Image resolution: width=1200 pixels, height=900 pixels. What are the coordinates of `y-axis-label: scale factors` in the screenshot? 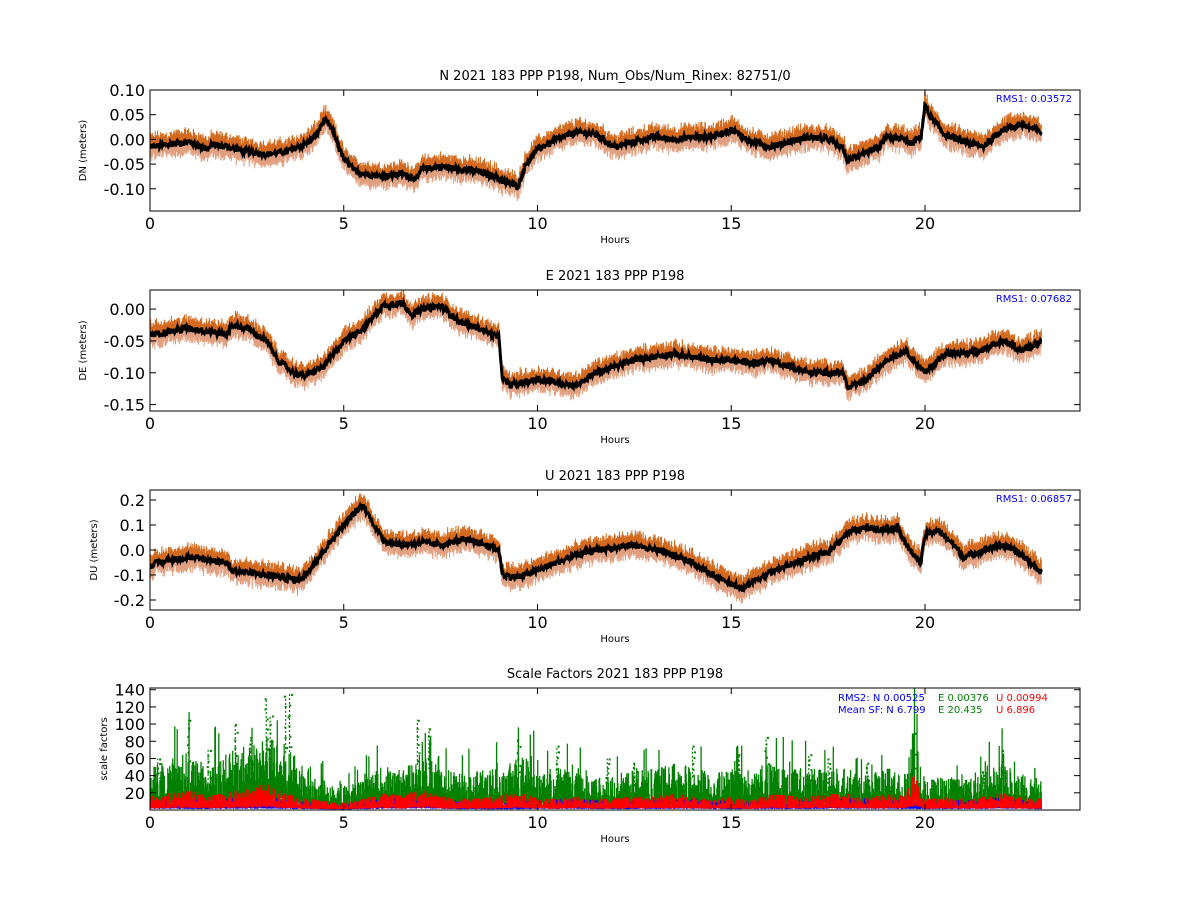 It's located at (104, 748).